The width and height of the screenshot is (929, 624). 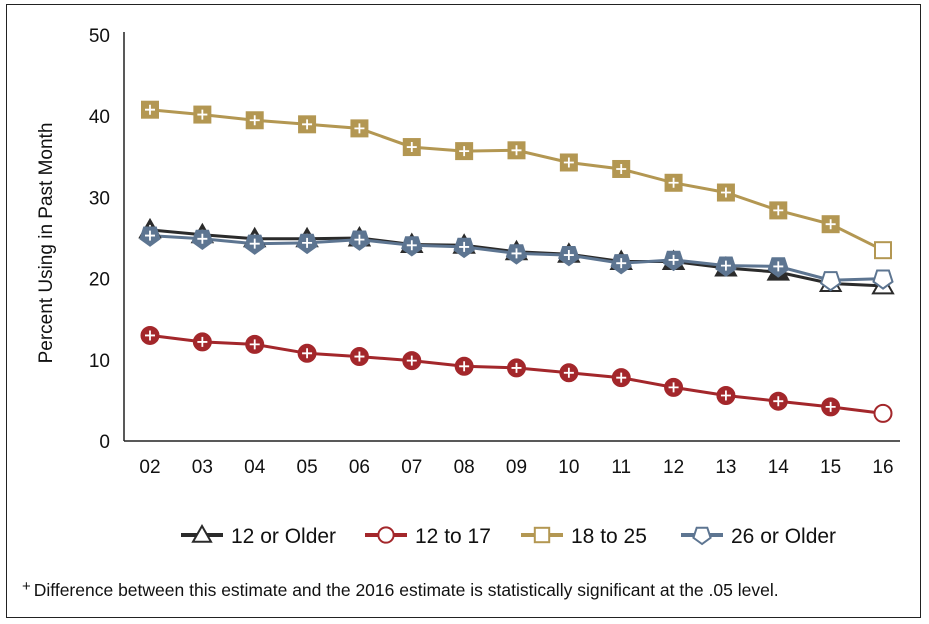 What do you see at coordinates (99, 36) in the screenshot?
I see `y-tick-label: 50` at bounding box center [99, 36].